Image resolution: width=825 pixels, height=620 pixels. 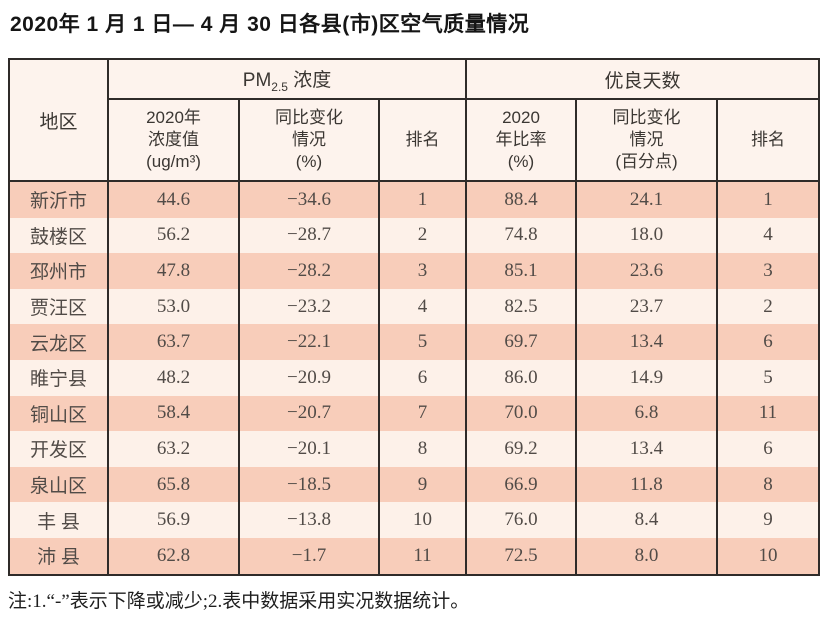 What do you see at coordinates (422, 449) in the screenshot?
I see `cell-pm25_rank: 8` at bounding box center [422, 449].